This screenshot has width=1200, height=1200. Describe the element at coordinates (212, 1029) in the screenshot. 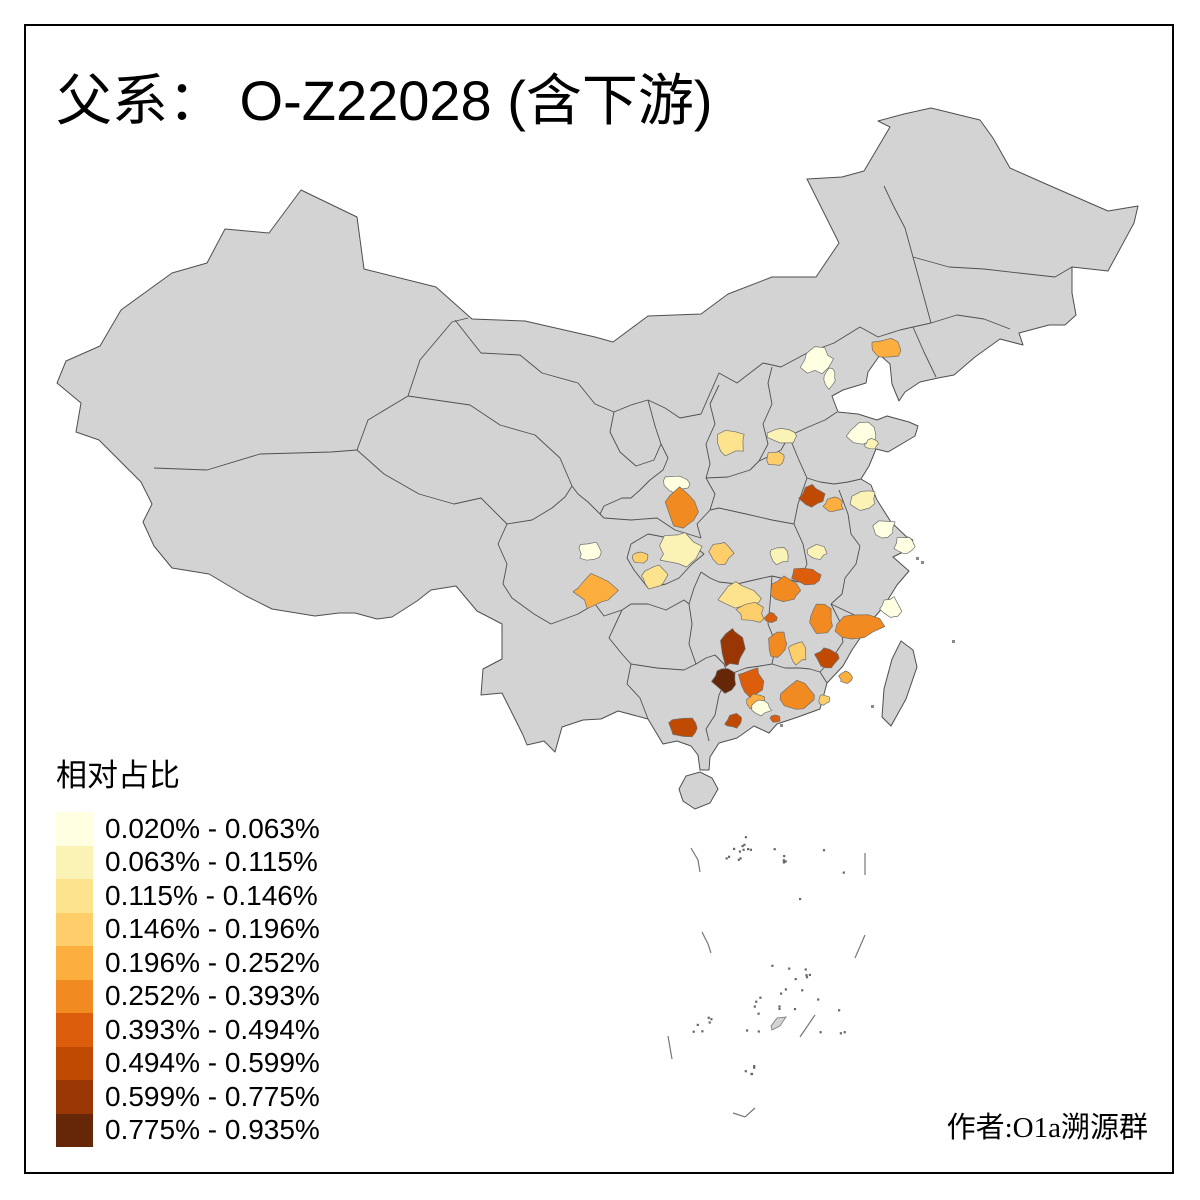

I see `legend-label: 0.393% - 0.494%` at that location.